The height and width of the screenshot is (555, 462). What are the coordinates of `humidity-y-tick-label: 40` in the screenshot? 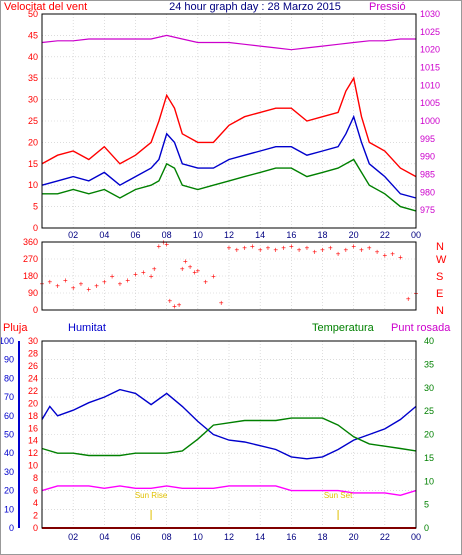 It's located at (9, 453).